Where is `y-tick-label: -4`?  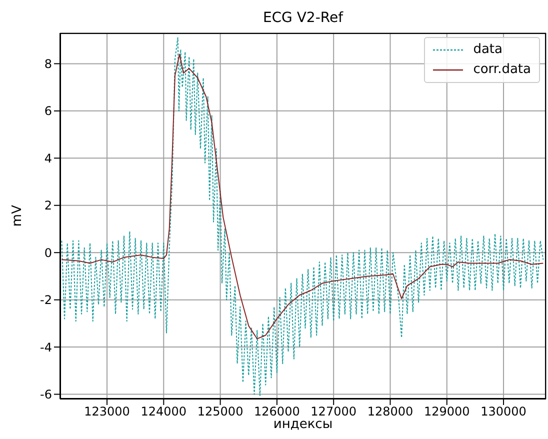
y-tick-label: -4 is located at coordinates (46, 347).